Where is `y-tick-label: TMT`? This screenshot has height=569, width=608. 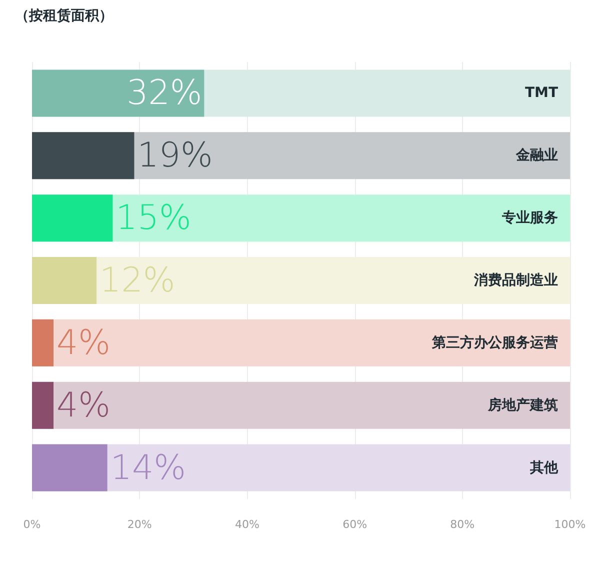 y-tick-label: TMT is located at coordinates (541, 93).